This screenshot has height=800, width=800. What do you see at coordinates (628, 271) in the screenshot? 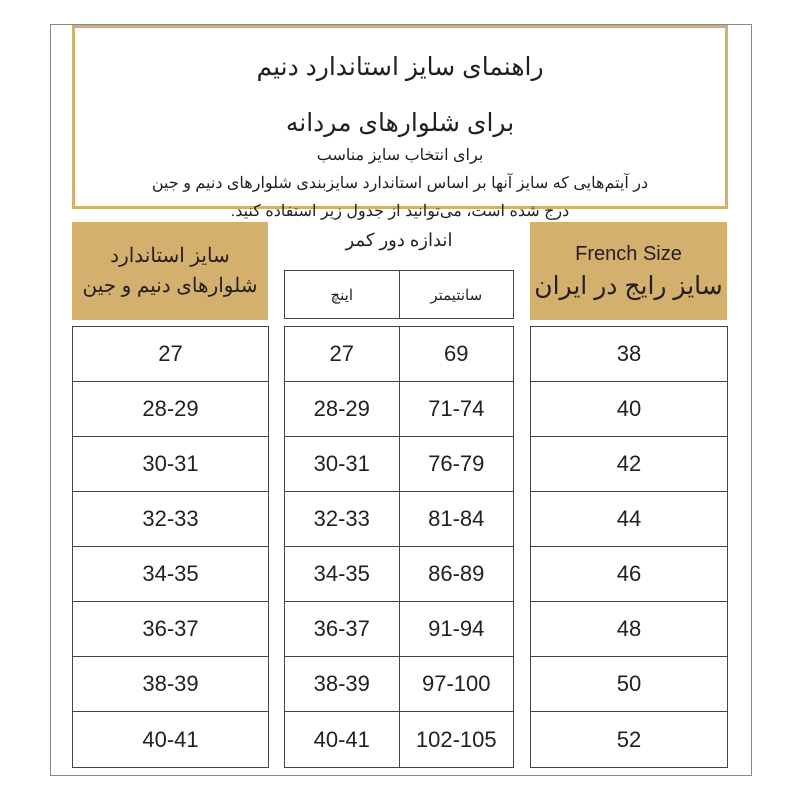
I see `french-size-header: French Size سایز رایج در ایران` at bounding box center [628, 271].